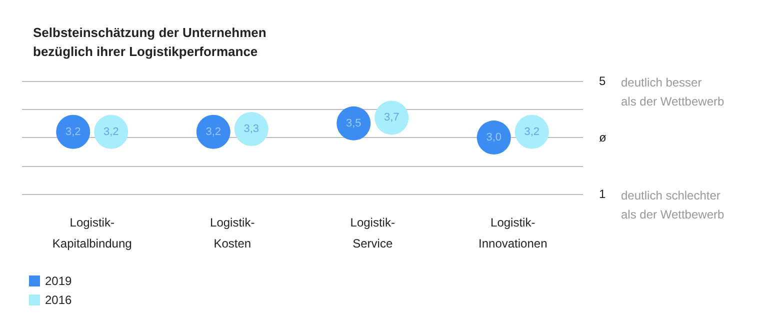 This screenshot has height=326, width=760. I want to click on y-tick-label: 1, so click(602, 194).